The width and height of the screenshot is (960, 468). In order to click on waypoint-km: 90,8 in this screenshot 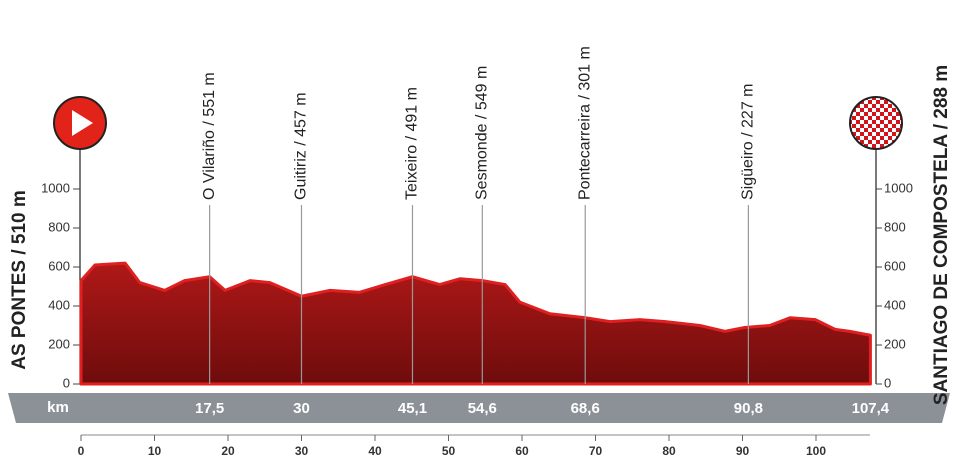, I will do `click(748, 408)`.